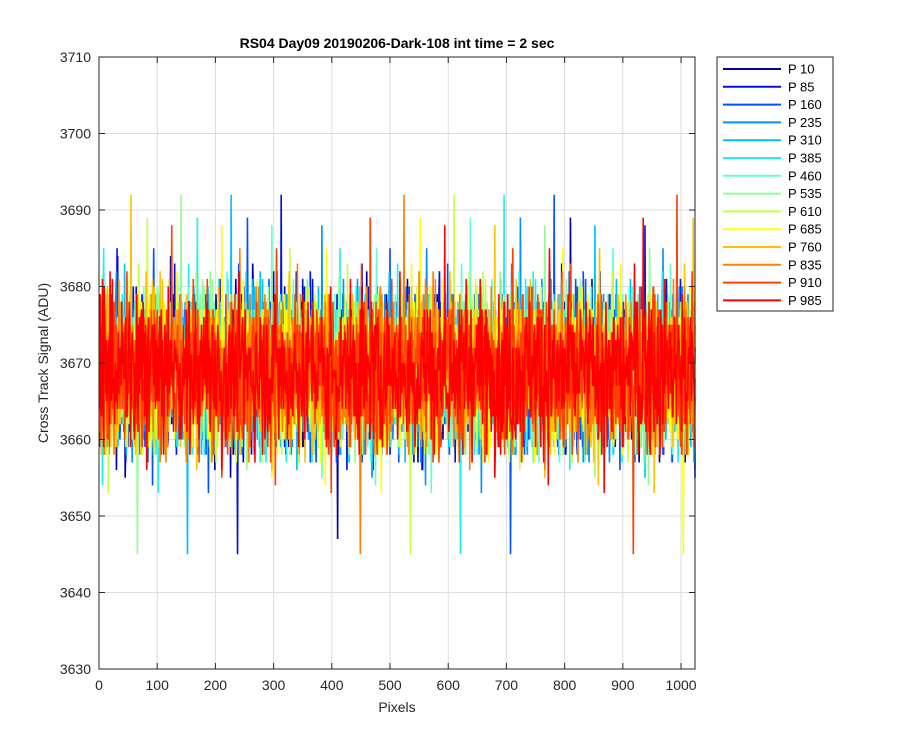  Describe the element at coordinates (75, 593) in the screenshot. I see `y-tick-label: 3640` at that location.